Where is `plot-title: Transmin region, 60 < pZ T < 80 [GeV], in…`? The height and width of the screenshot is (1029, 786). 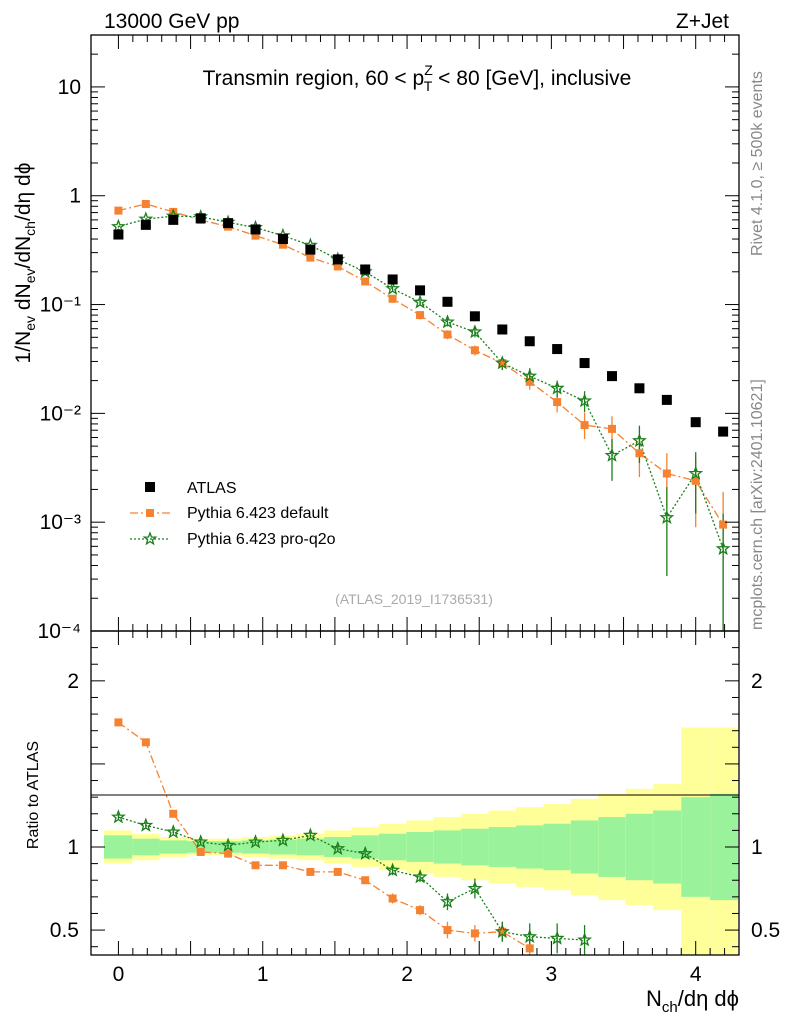 plot-title: Transmin region, 60 < pZ T < 80 [GeV], in… is located at coordinates (417, 78).